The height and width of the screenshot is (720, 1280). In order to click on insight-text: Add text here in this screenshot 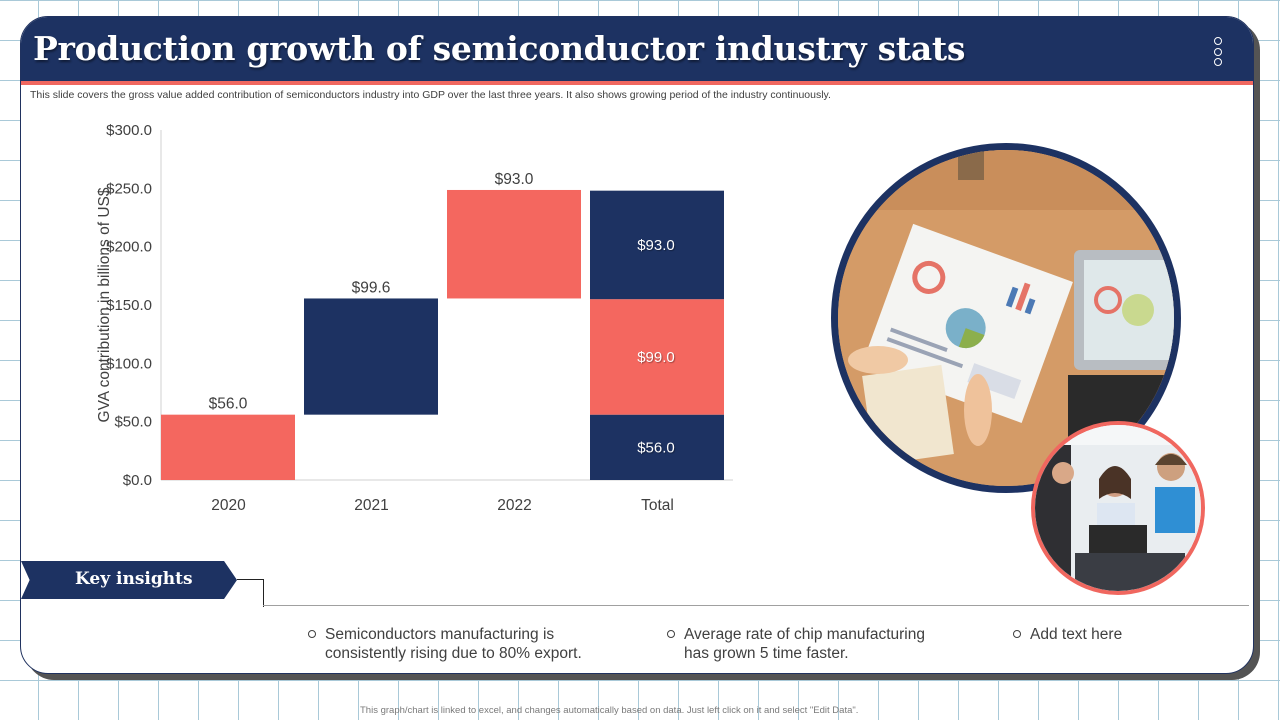, I will do `click(1076, 634)`.